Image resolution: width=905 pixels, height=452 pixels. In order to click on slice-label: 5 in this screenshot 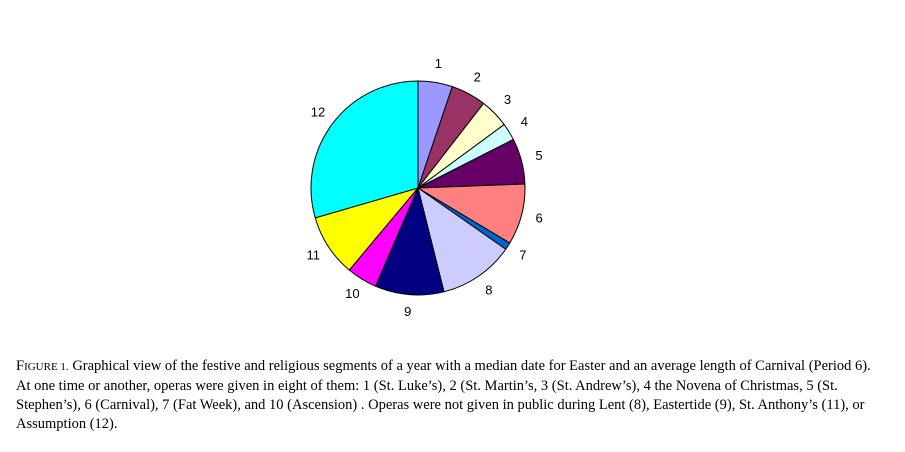, I will do `click(538, 155)`.